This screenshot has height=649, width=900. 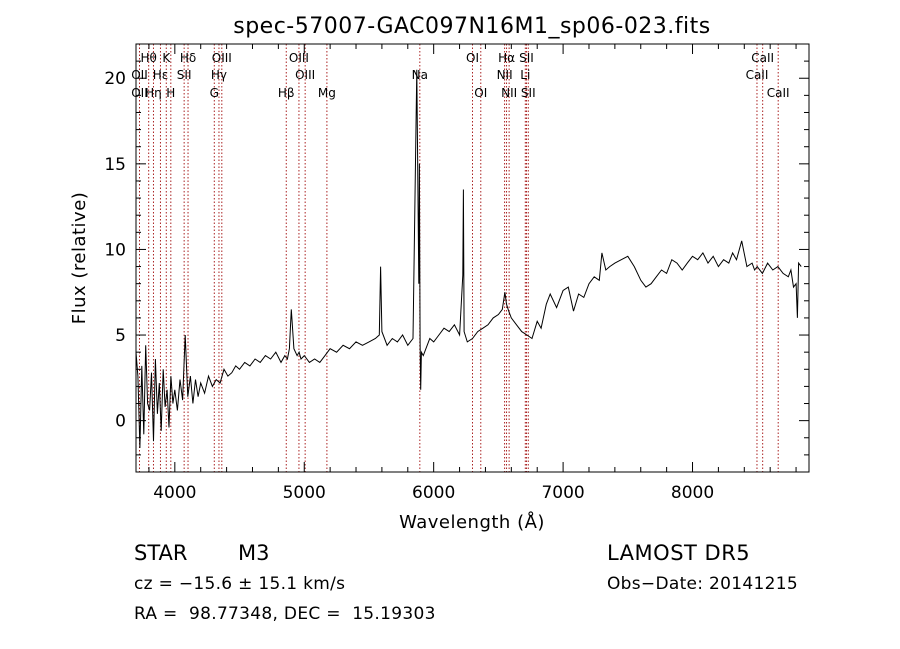 I want to click on marker-label: Hθ, so click(x=148, y=58).